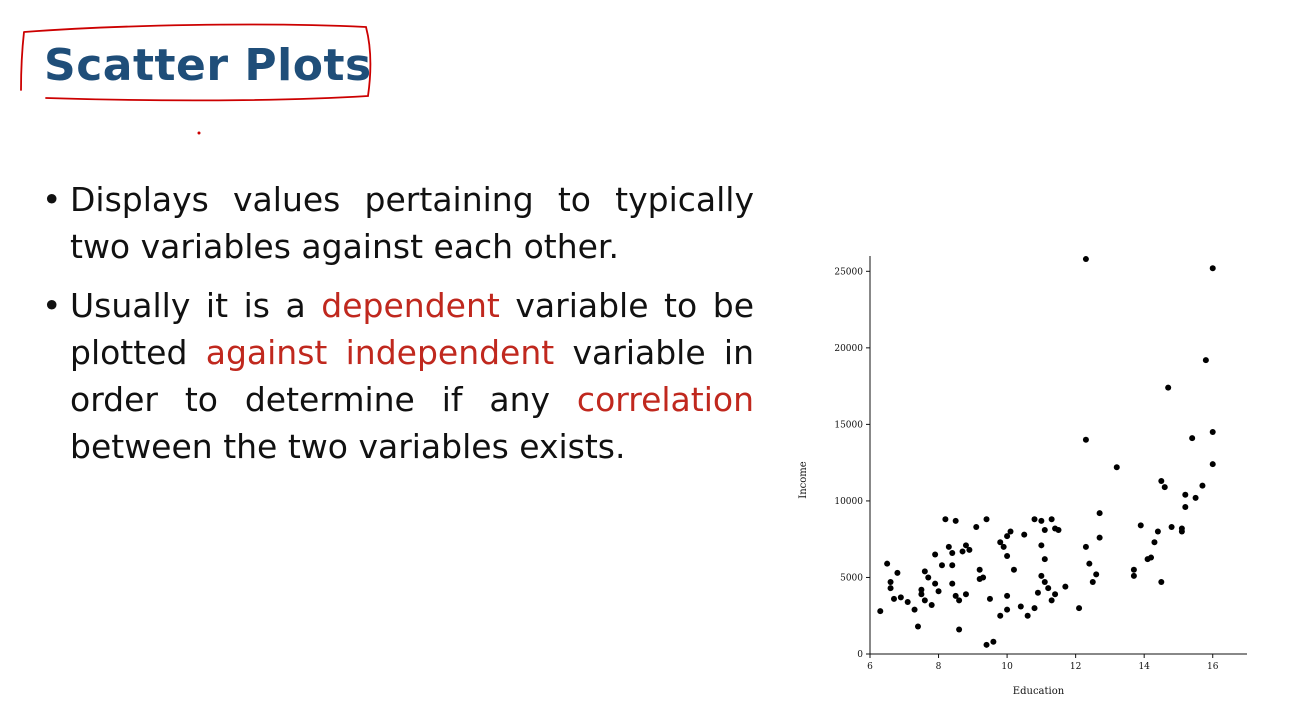 Image resolution: width=1309 pixels, height=713 pixels. I want to click on x-tick-label: 6, so click(870, 667).